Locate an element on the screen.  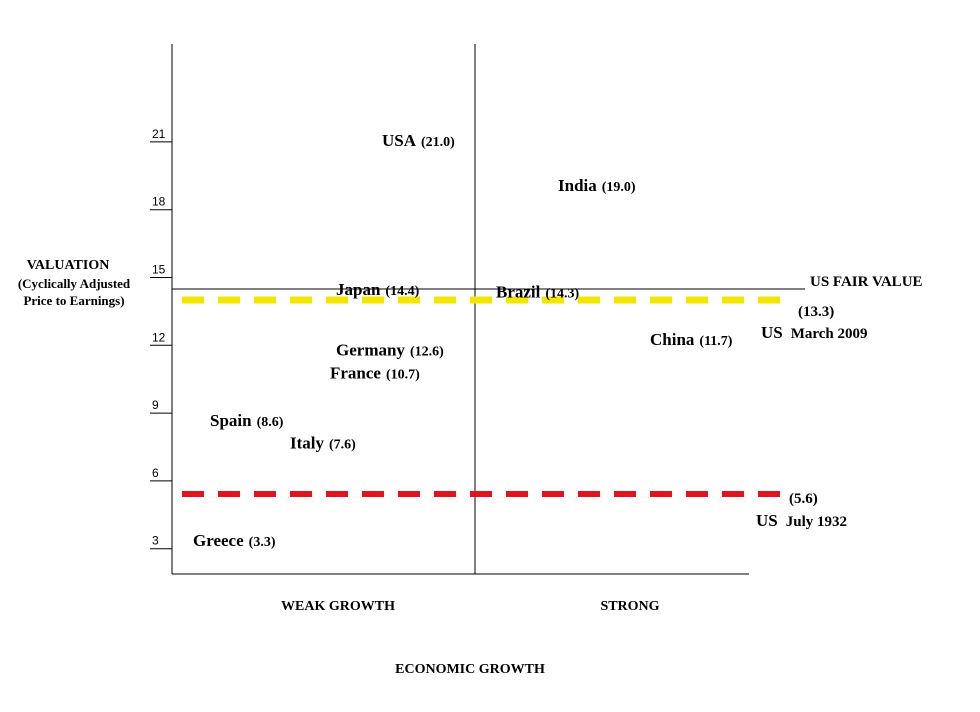
y-tick-label: 15 is located at coordinates (159, 270).